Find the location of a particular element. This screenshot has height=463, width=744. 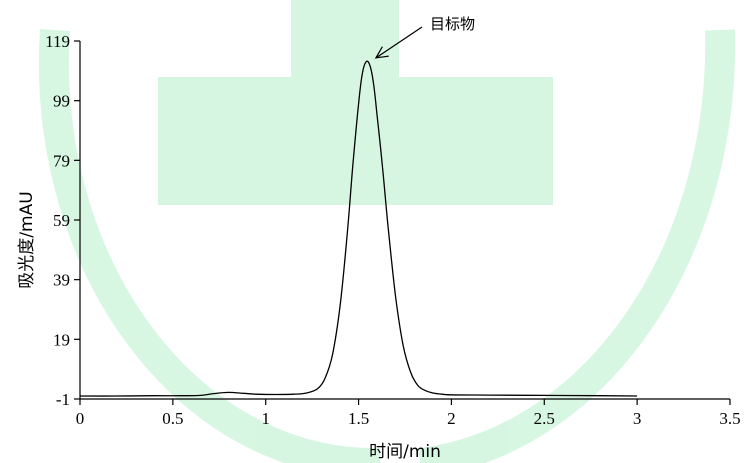

y-tick-label: 119 is located at coordinates (57, 41).